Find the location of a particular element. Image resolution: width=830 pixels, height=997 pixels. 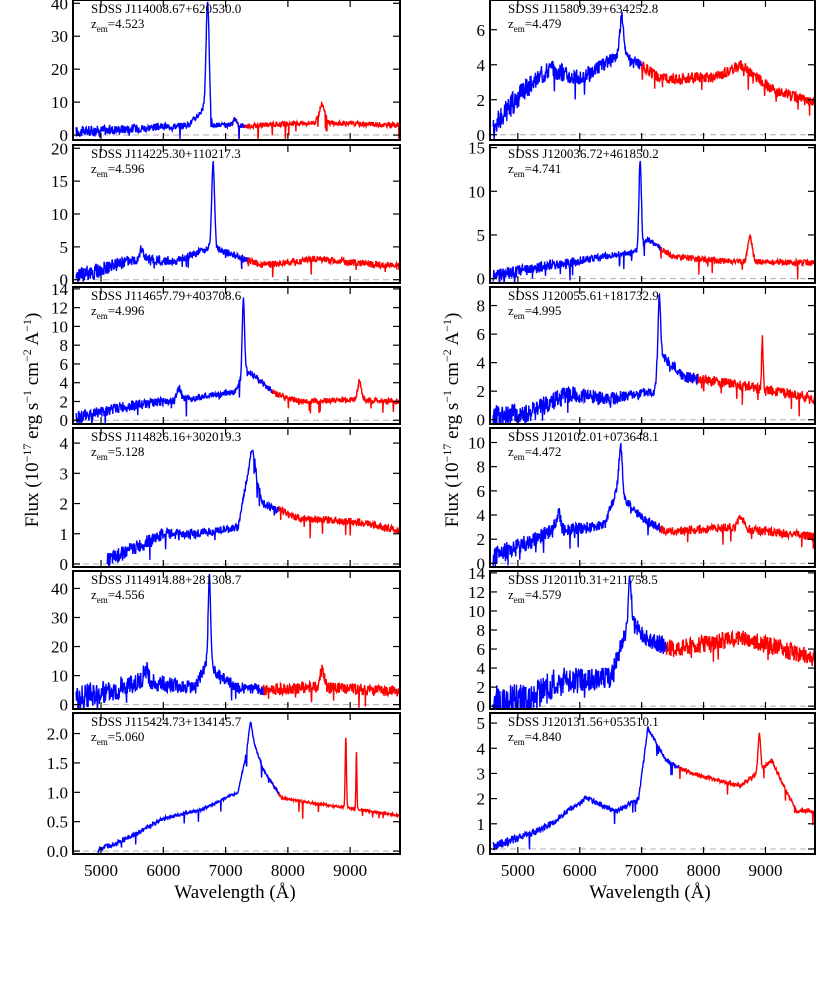

y-tick-label: 0.0 is located at coordinates (57, 851).